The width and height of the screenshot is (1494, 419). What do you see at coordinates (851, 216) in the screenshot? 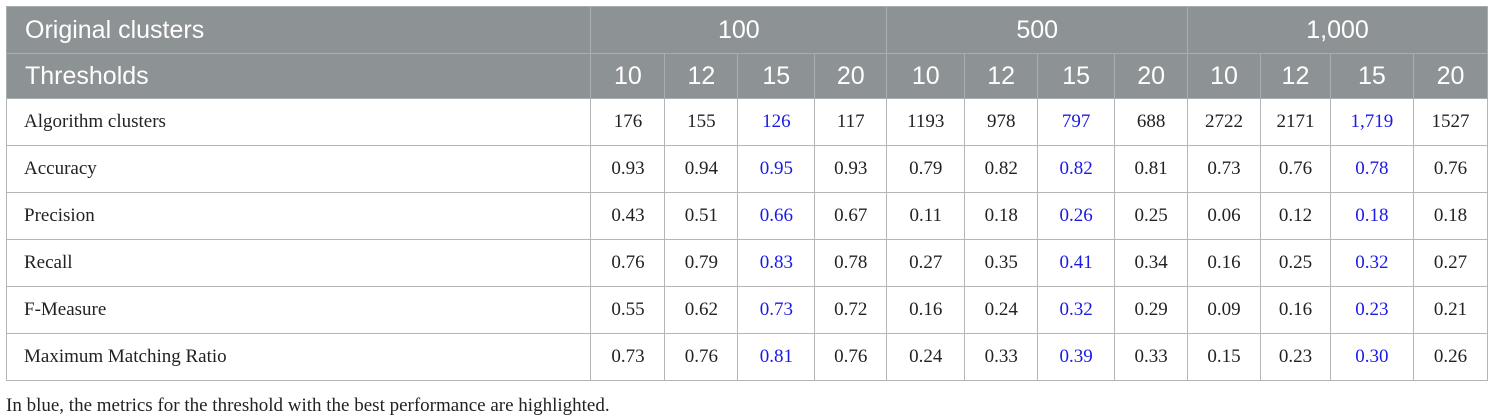
I see `table-cell: 0.67` at bounding box center [851, 216].